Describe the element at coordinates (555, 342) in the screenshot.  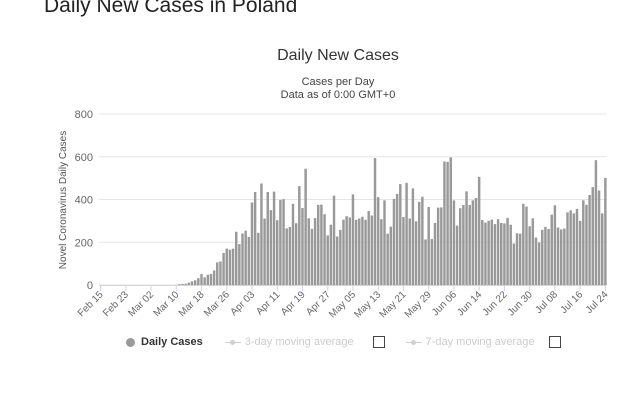
I see `legend-checkbox-7-day-average` at that location.